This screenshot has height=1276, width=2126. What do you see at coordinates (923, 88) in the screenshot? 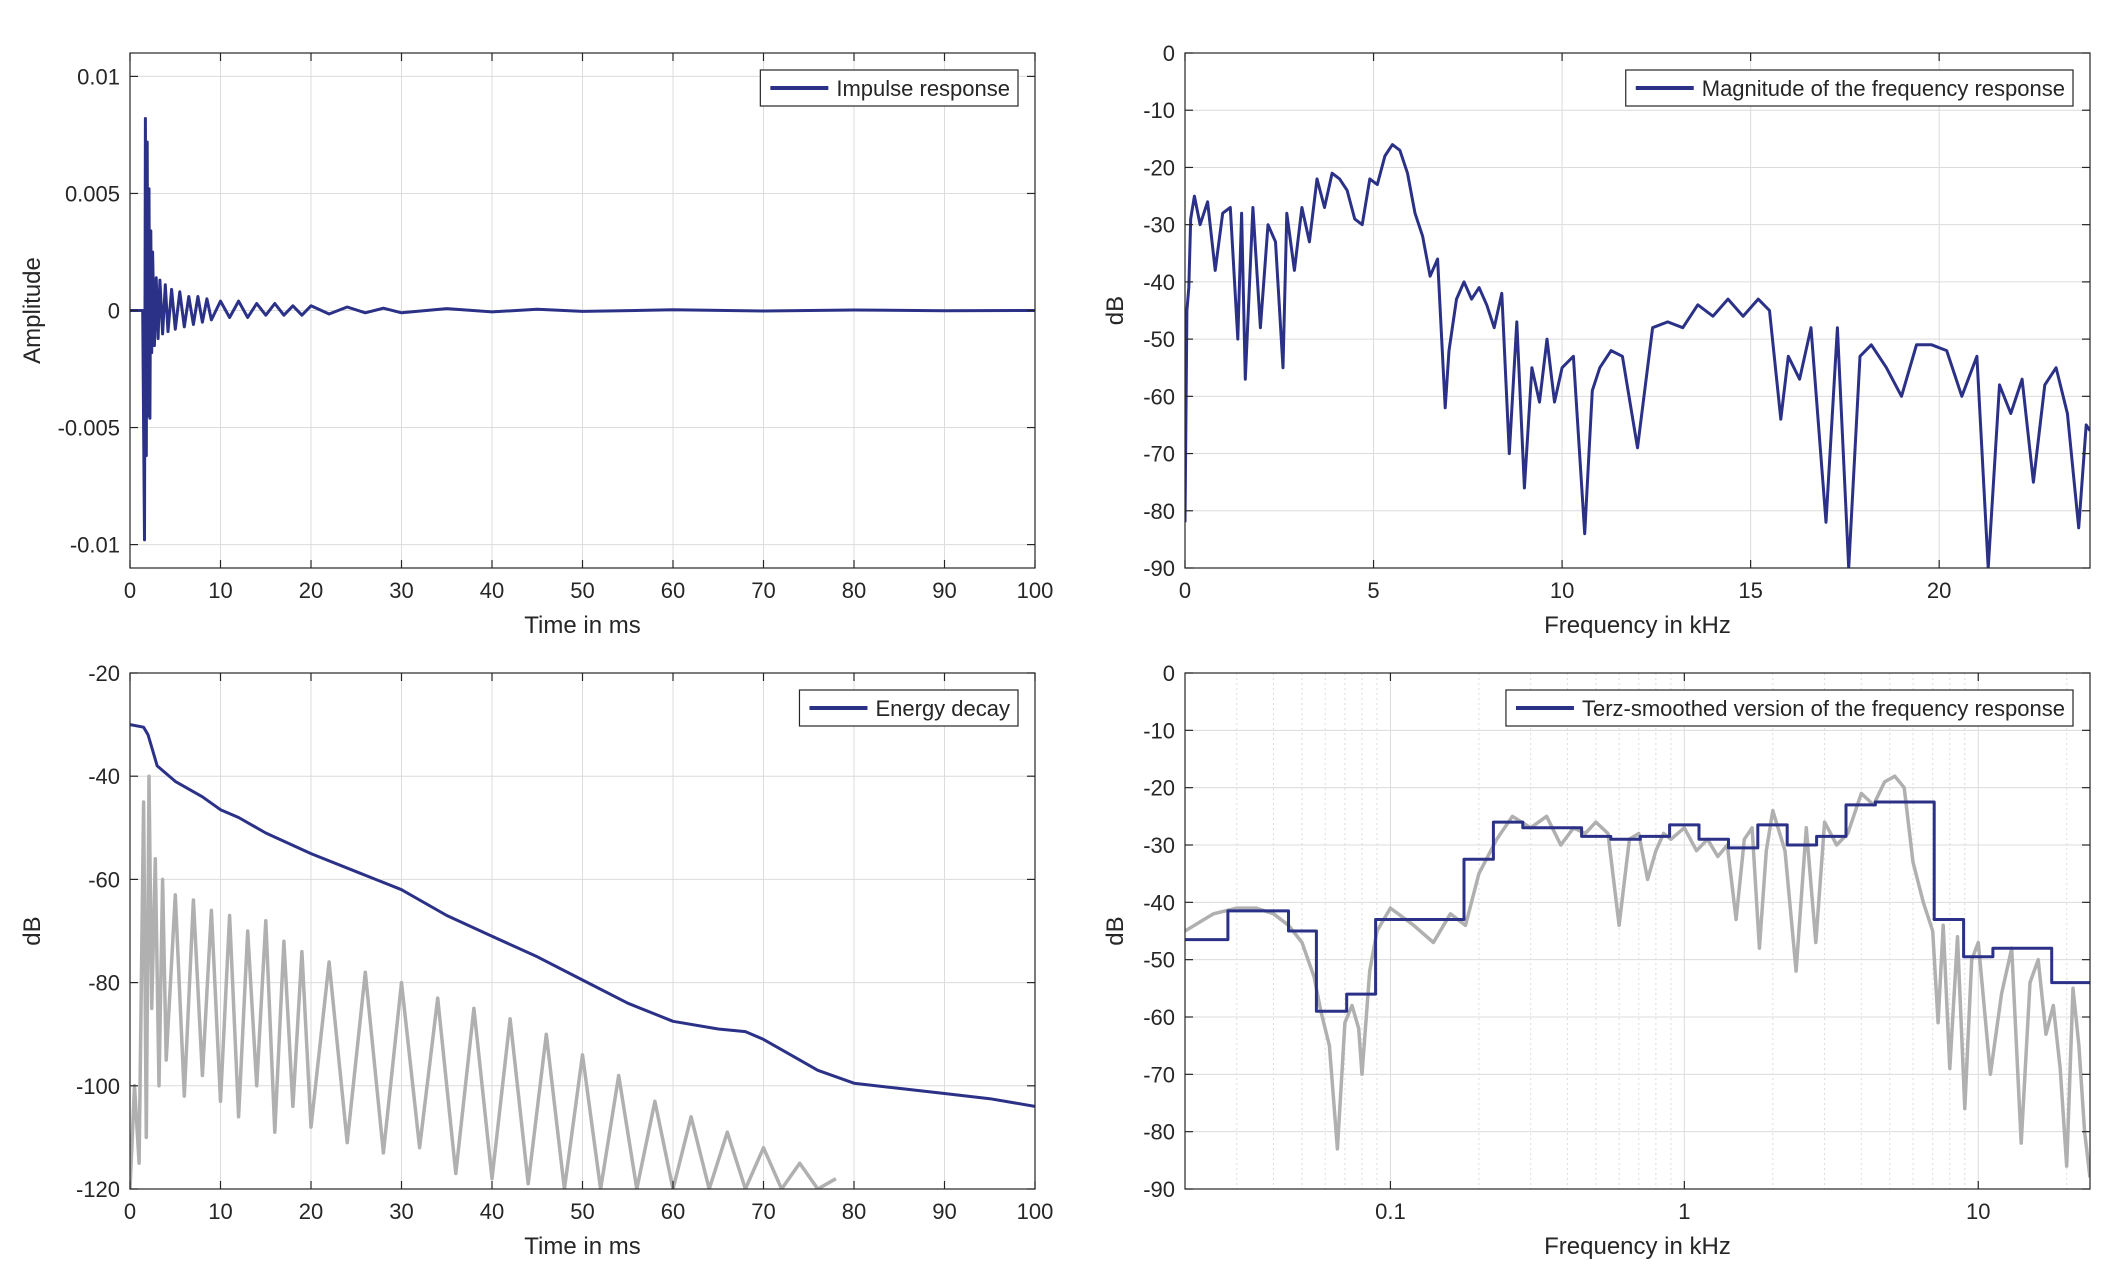
I see `legend-label: Impulse response` at bounding box center [923, 88].